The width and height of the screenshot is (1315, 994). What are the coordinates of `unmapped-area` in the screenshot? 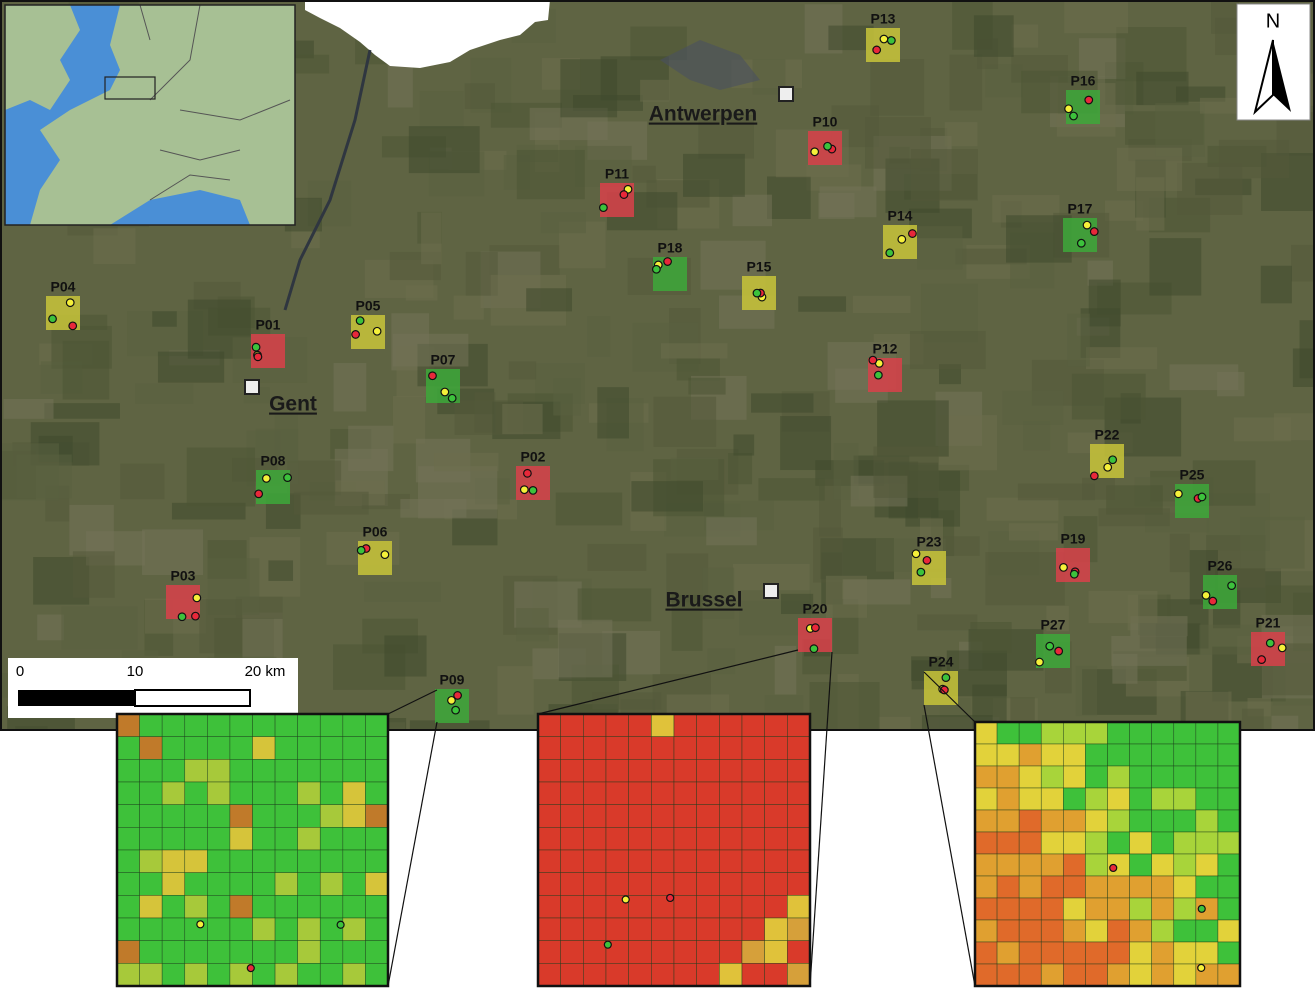 It's located at (427, 34).